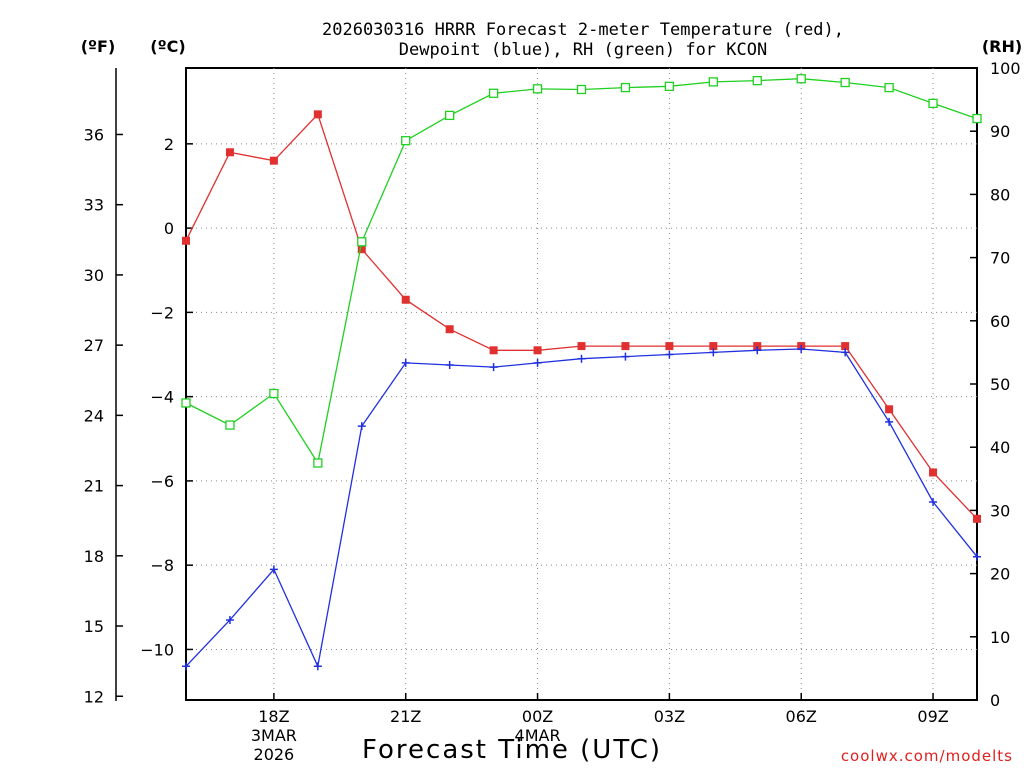 The width and height of the screenshot is (1024, 768). I want to click on x-tick-label: 21Z, so click(405, 716).